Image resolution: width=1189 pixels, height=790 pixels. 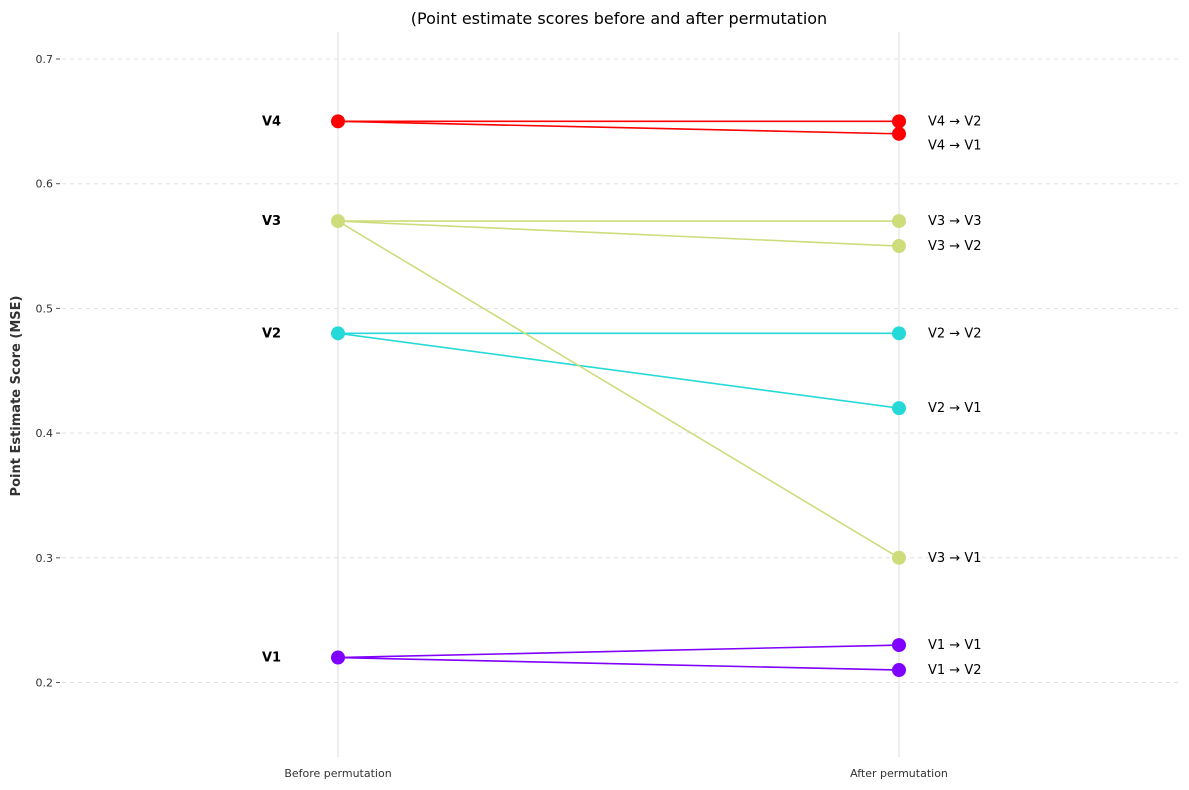 I want to click on series-end-label: V2 → V1, so click(x=955, y=408).